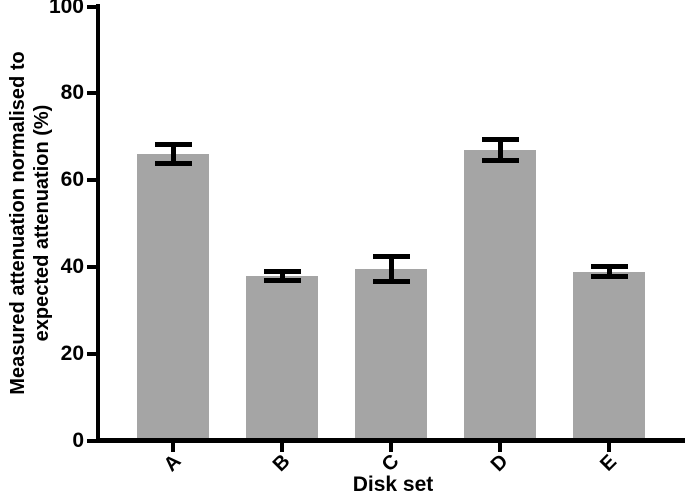 This screenshot has height=496, width=685. I want to click on error-bar-B-cap-bottom, so click(282, 280).